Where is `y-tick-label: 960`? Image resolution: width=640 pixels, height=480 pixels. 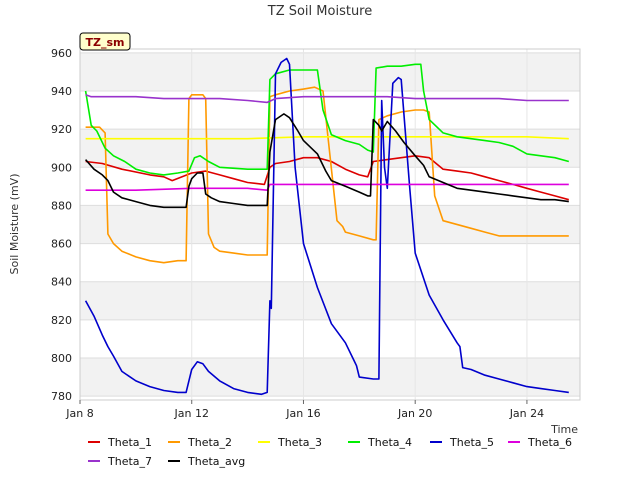
y-tick-label: 960 is located at coordinates (61, 53).